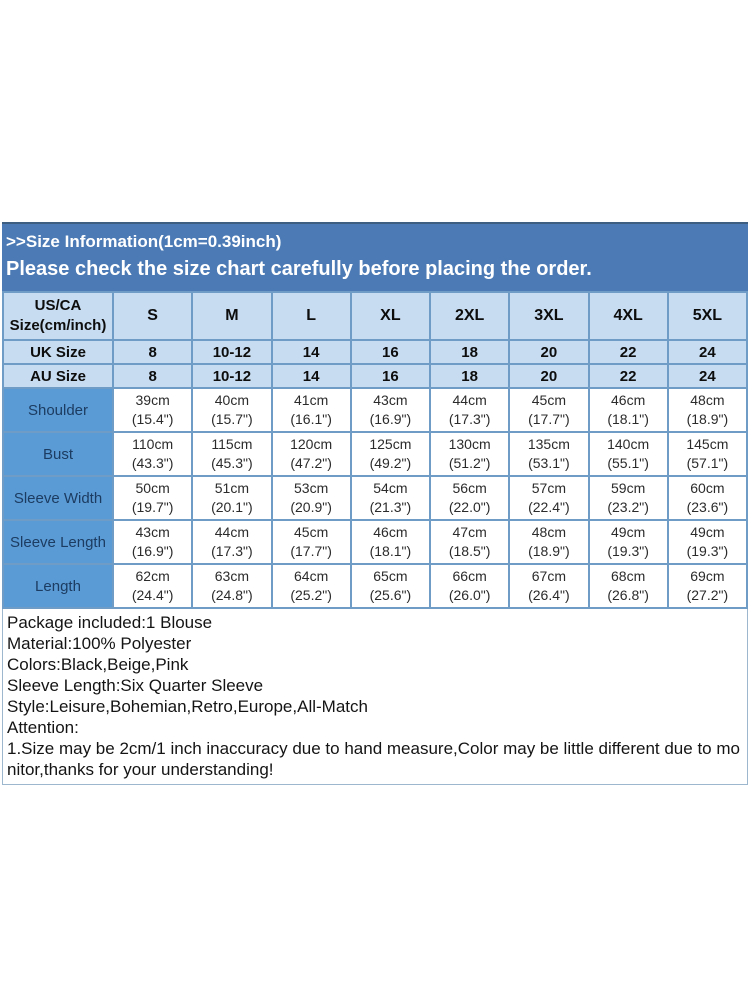  What do you see at coordinates (152, 316) in the screenshot?
I see `size-column-header: S` at bounding box center [152, 316].